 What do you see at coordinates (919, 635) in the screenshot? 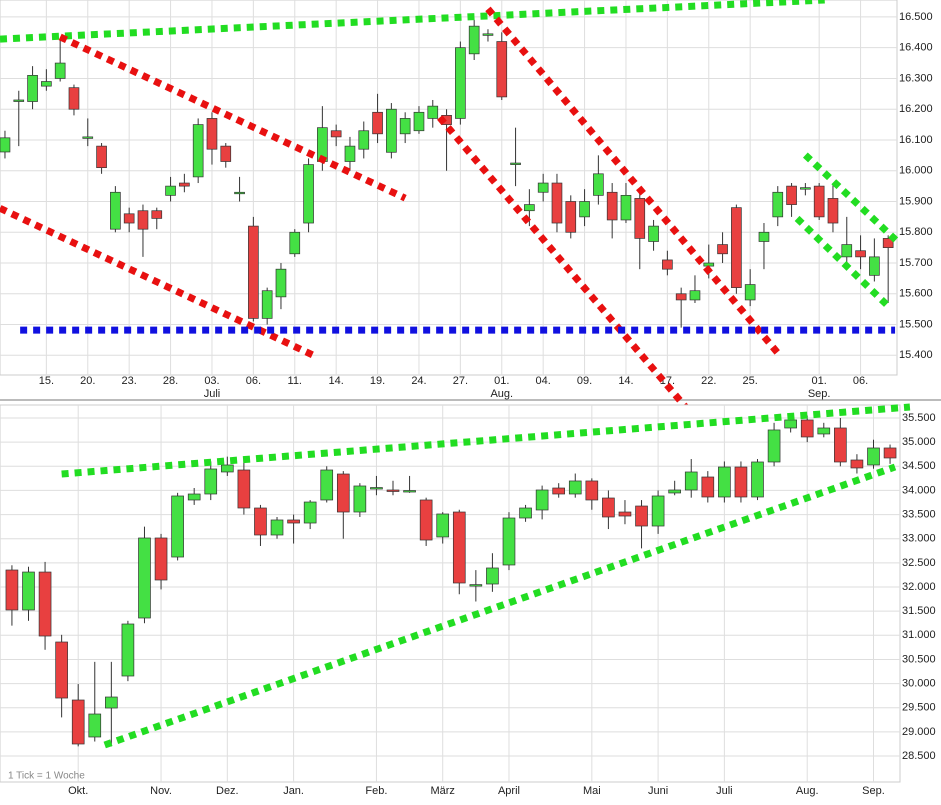
I see `y-tick-label: 31.000` at bounding box center [919, 635].